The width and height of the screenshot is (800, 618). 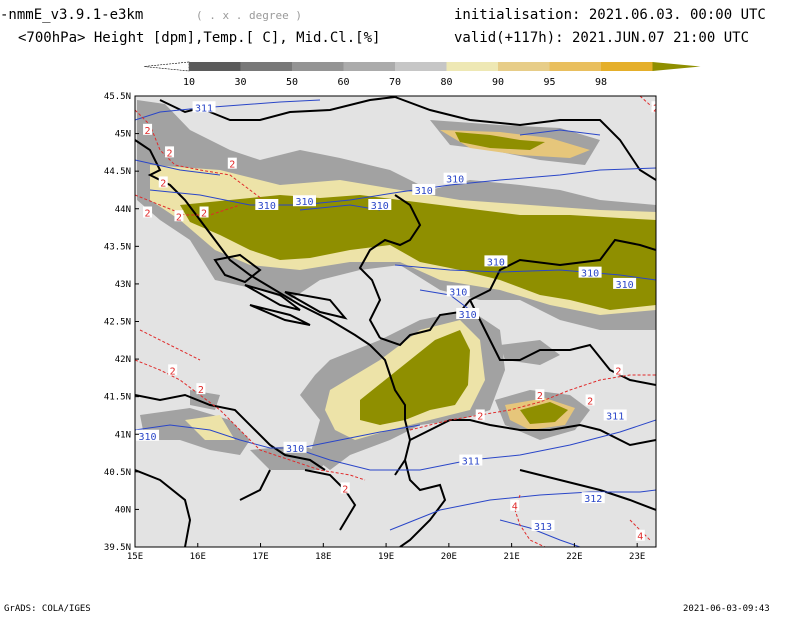 What do you see at coordinates (449, 557) in the screenshot?
I see `lon-label: 20E` at bounding box center [449, 557].